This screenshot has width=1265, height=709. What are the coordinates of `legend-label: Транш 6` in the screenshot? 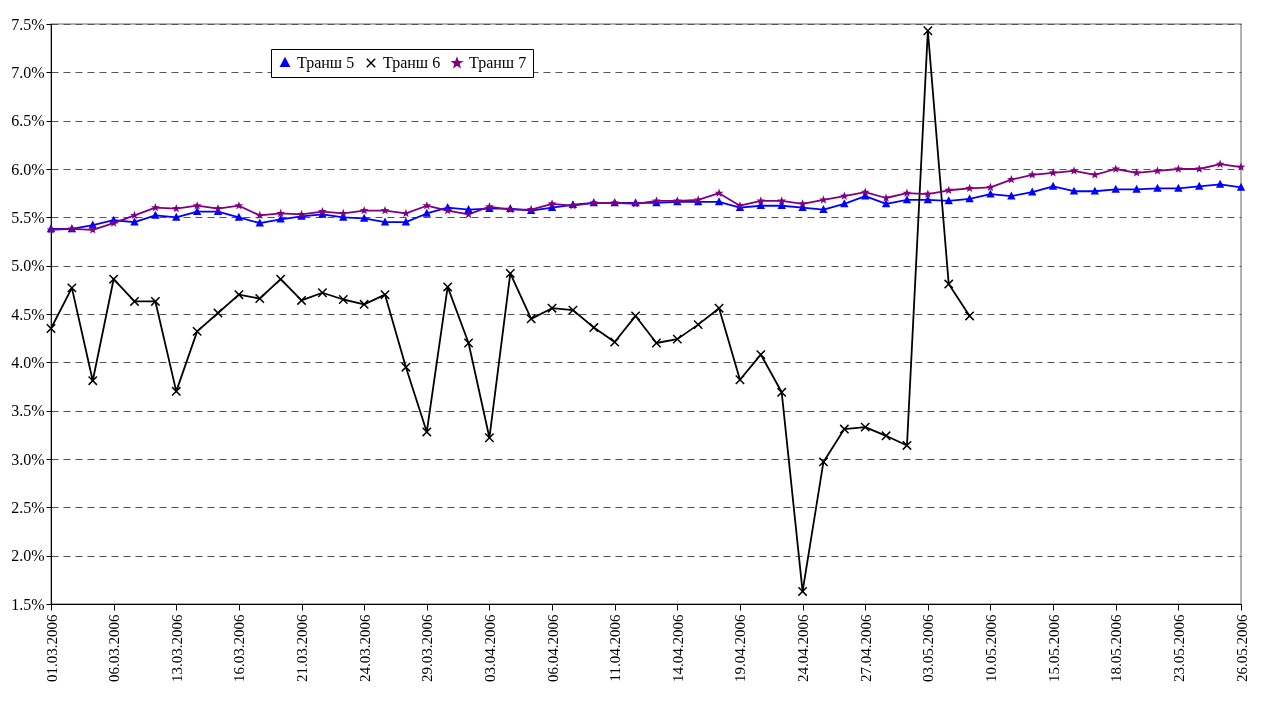 It's located at (412, 63).